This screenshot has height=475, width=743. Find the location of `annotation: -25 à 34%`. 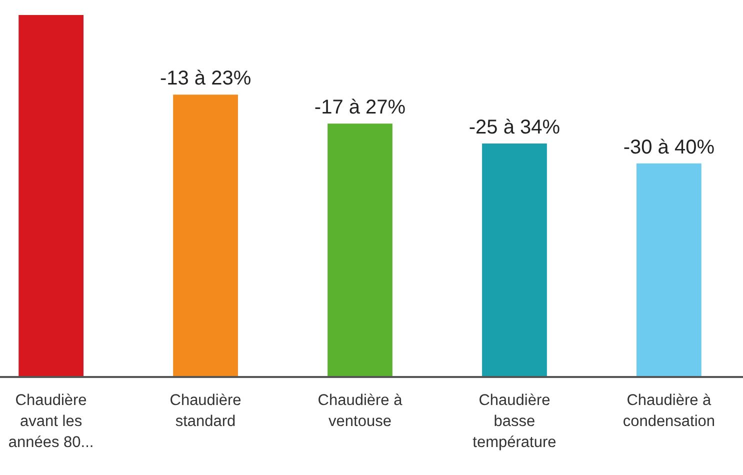

annotation: -25 à 34% is located at coordinates (514, 127).